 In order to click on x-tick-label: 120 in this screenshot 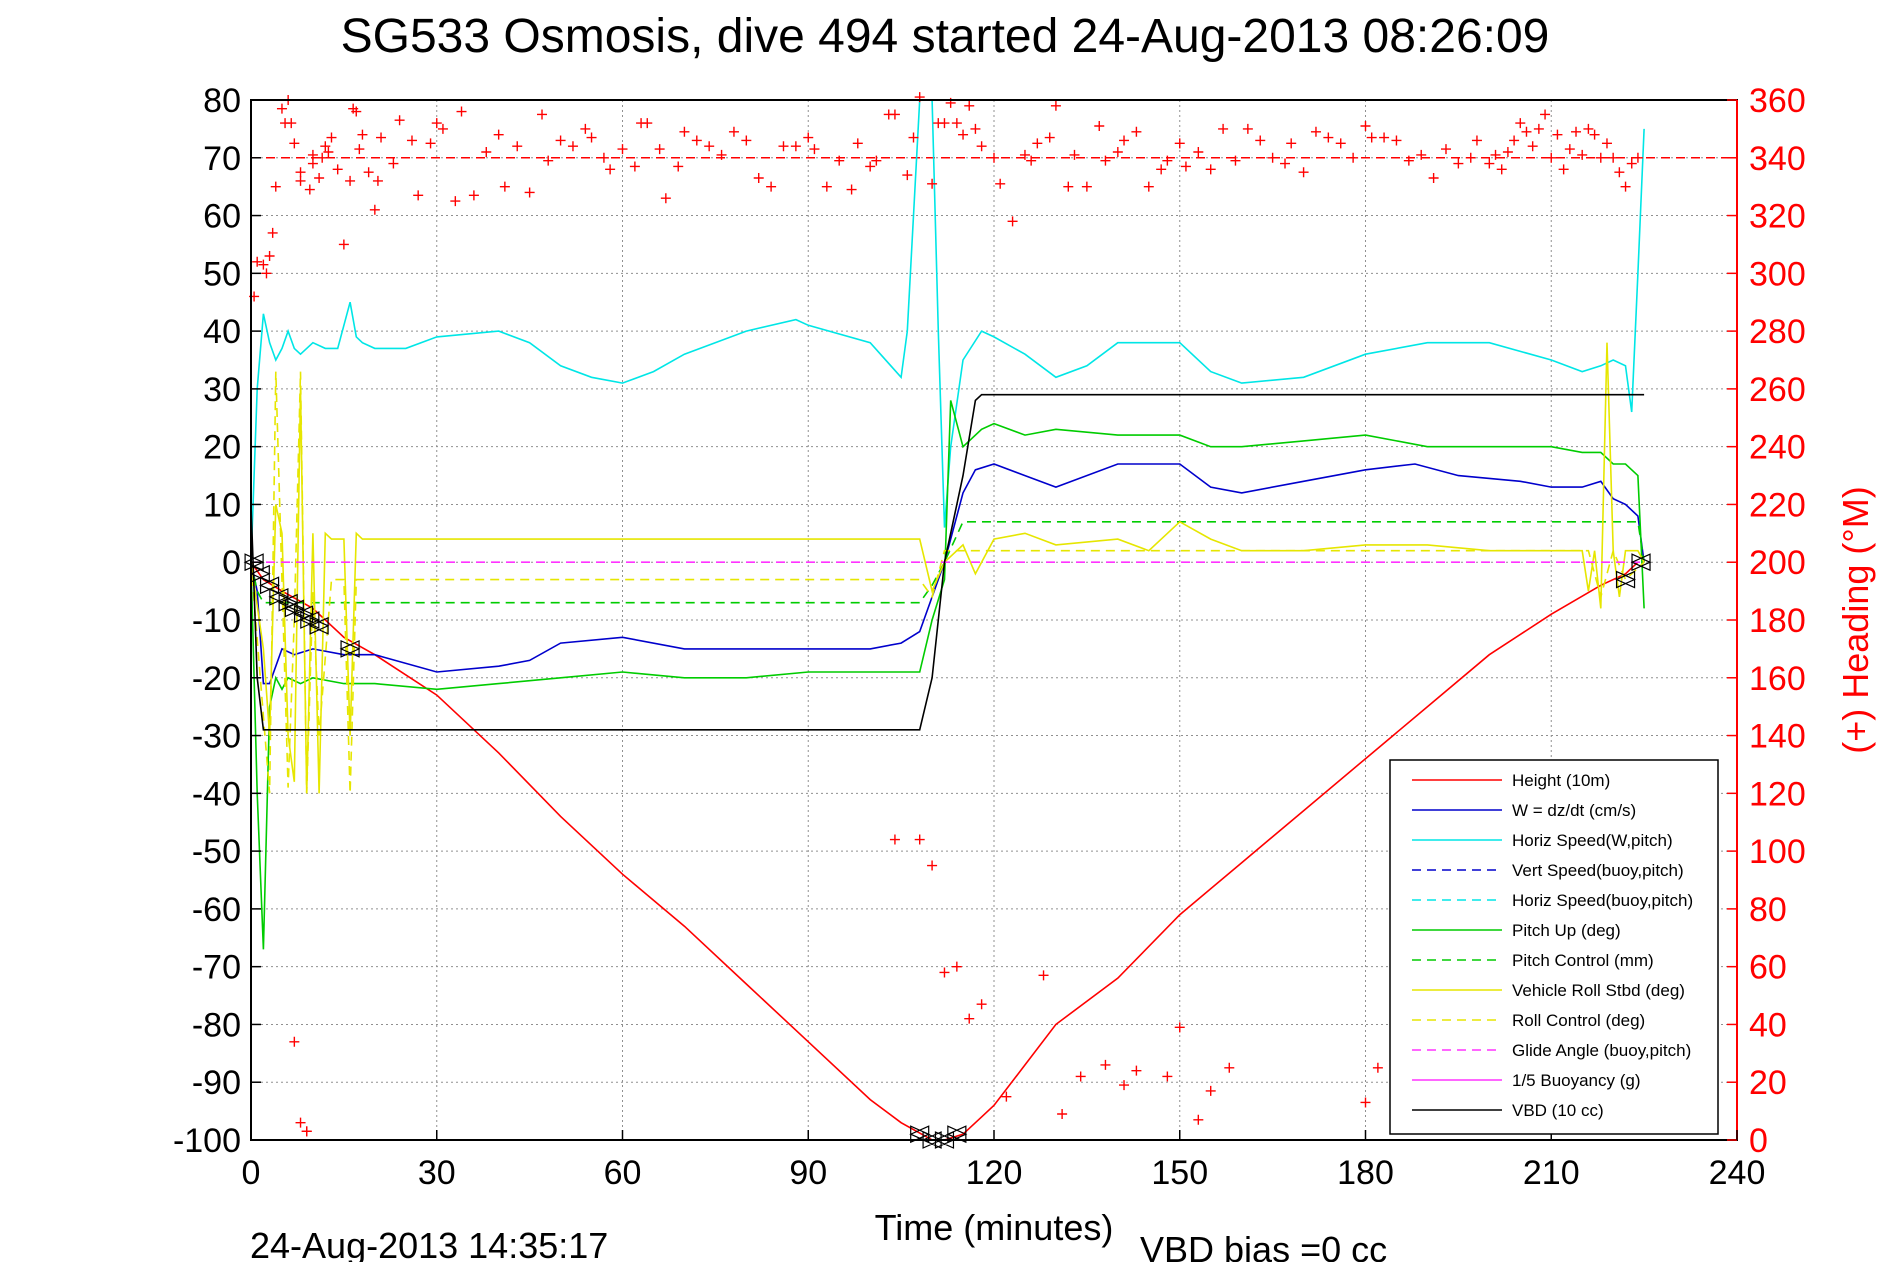, I will do `click(994, 1173)`.